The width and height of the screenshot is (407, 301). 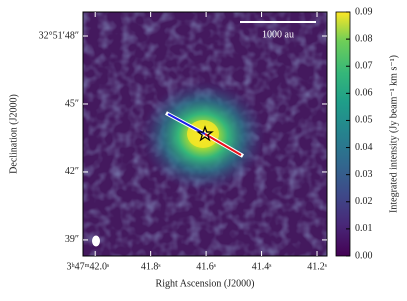 What do you see at coordinates (364, 147) in the screenshot?
I see `colorbar-tick-label: 0.04` at bounding box center [364, 147].